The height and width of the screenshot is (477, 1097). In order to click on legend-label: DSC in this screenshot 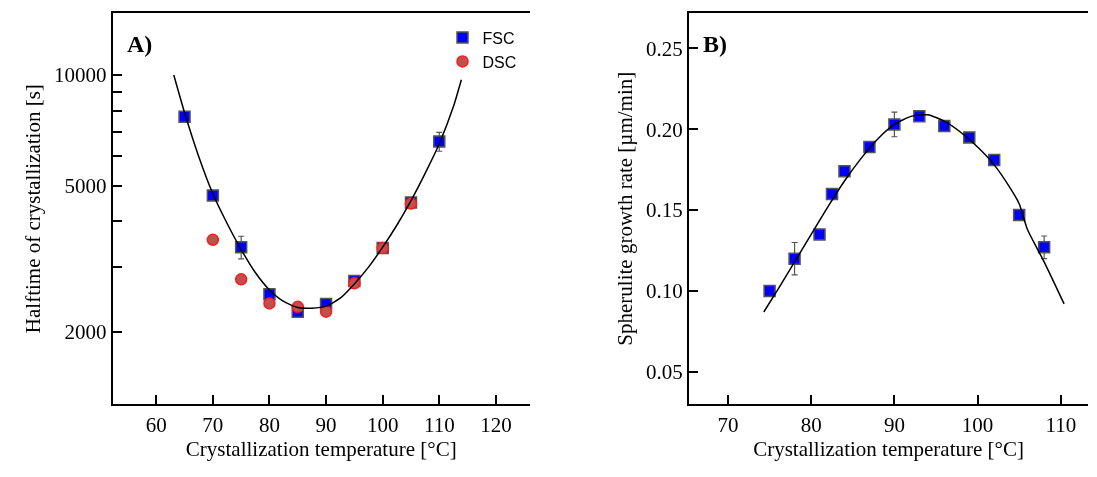, I will do `click(499, 62)`.